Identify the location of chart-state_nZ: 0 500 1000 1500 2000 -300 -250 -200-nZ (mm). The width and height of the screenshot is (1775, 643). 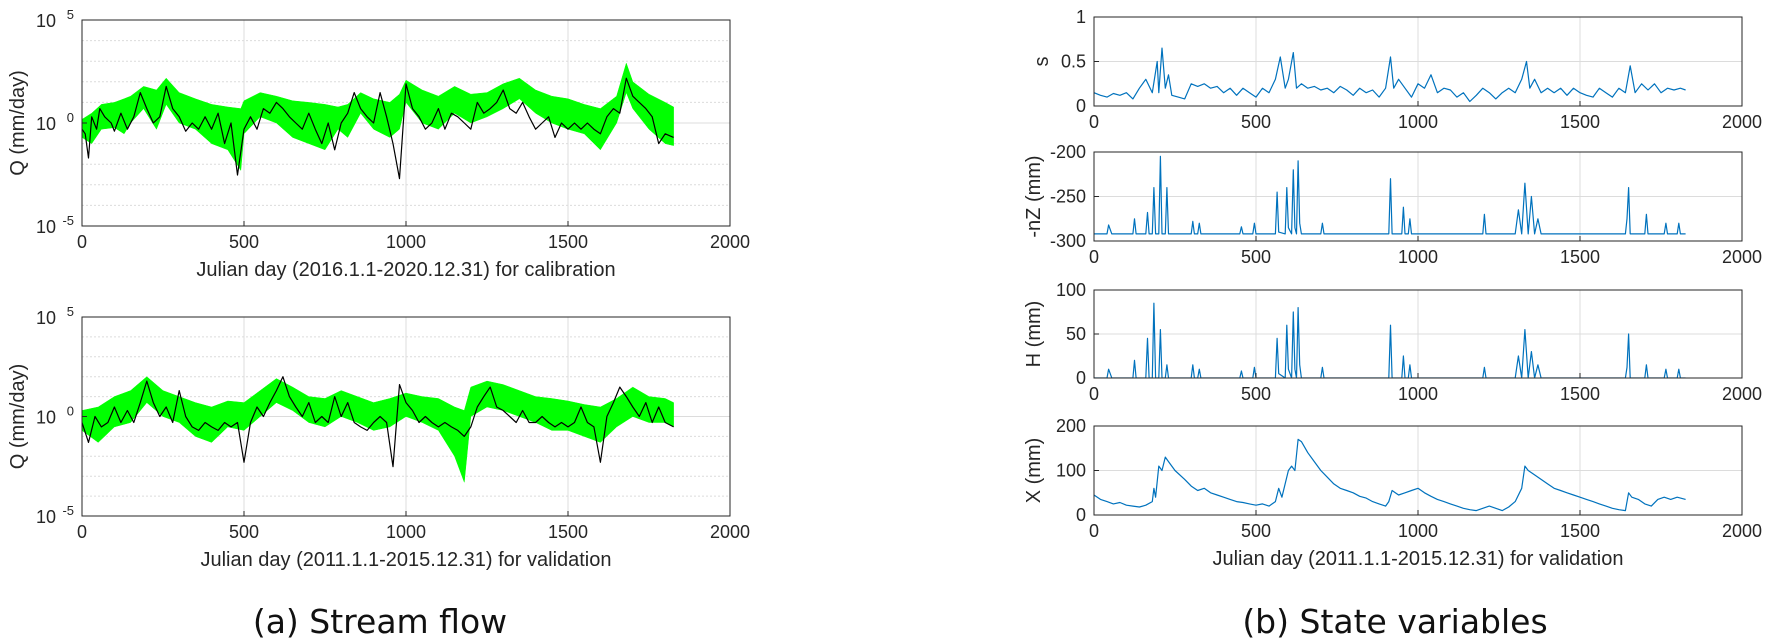
(1392, 204).